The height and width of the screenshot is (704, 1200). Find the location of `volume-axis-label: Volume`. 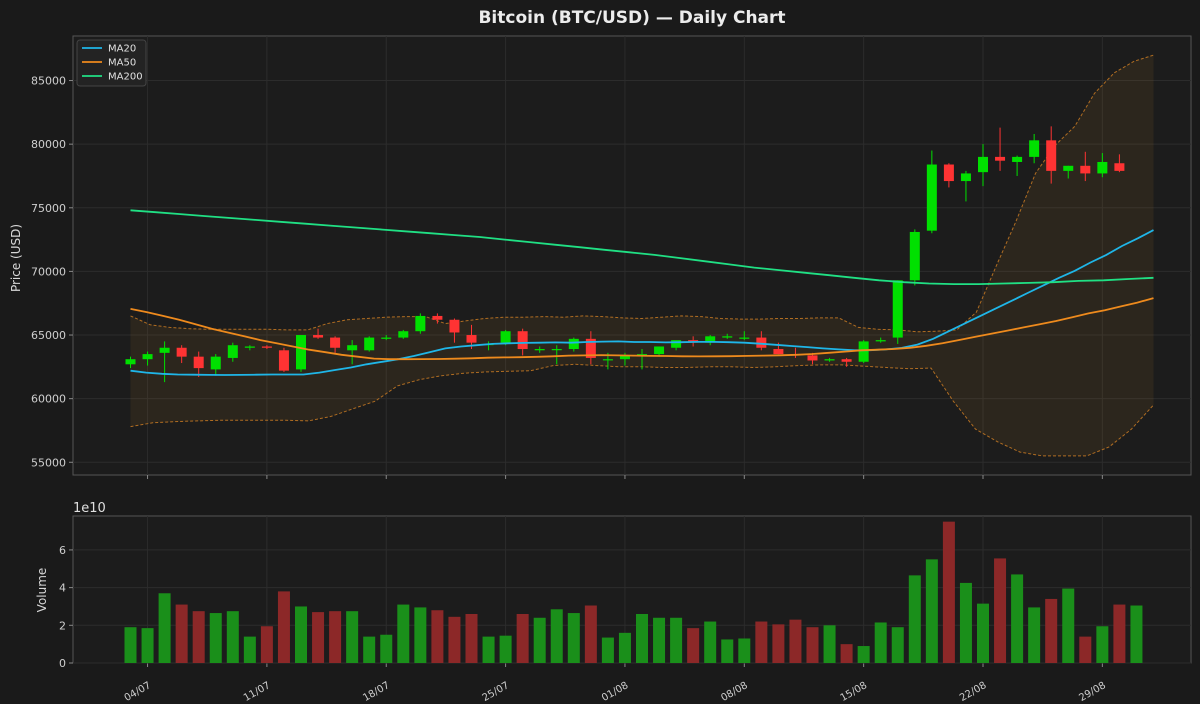

volume-axis-label: Volume is located at coordinates (42, 590).